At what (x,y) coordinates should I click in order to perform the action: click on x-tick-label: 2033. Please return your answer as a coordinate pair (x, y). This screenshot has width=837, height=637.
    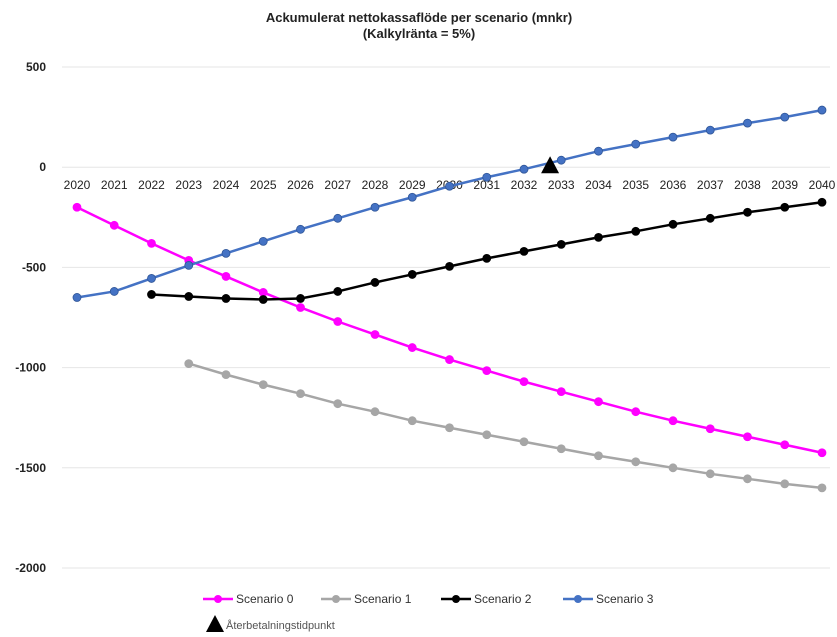
    Looking at the image, I should click on (561, 185).